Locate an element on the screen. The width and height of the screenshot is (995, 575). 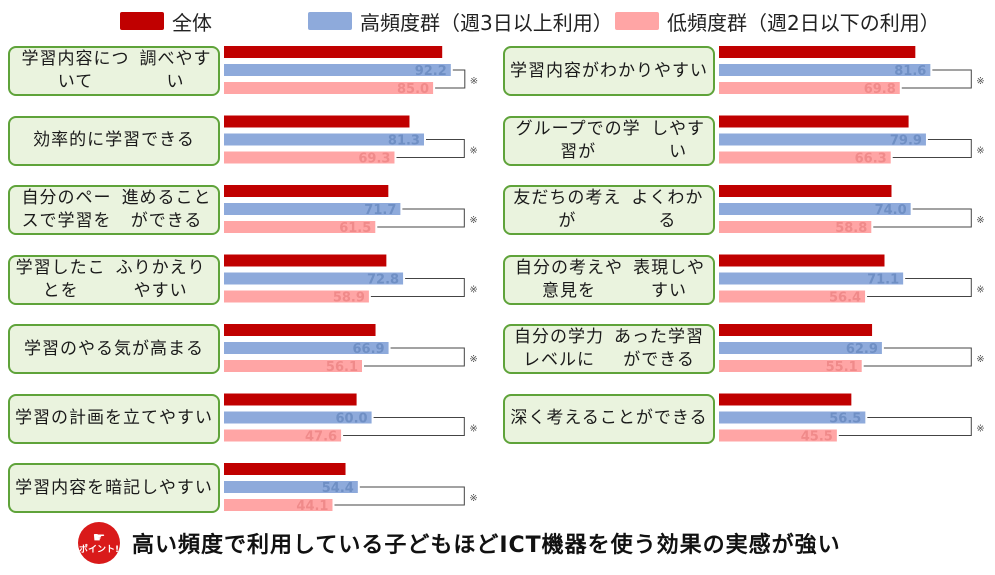
category-label: 効率的に学習できる is located at coordinates (114, 140).